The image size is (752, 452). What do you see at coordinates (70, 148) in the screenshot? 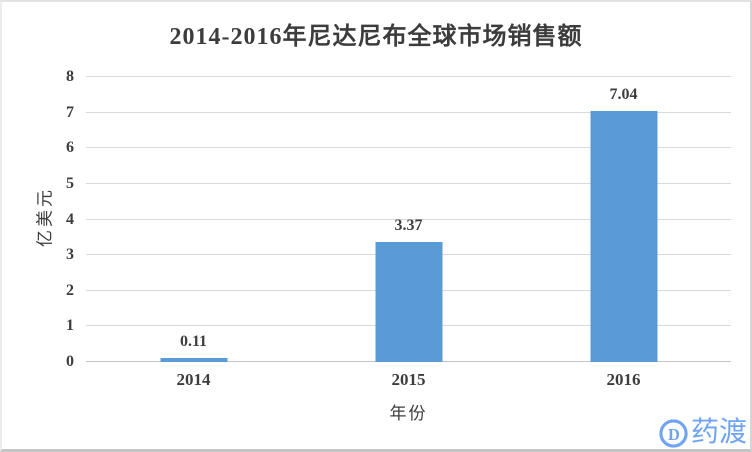
I see `y-tick-label: 6` at bounding box center [70, 148].